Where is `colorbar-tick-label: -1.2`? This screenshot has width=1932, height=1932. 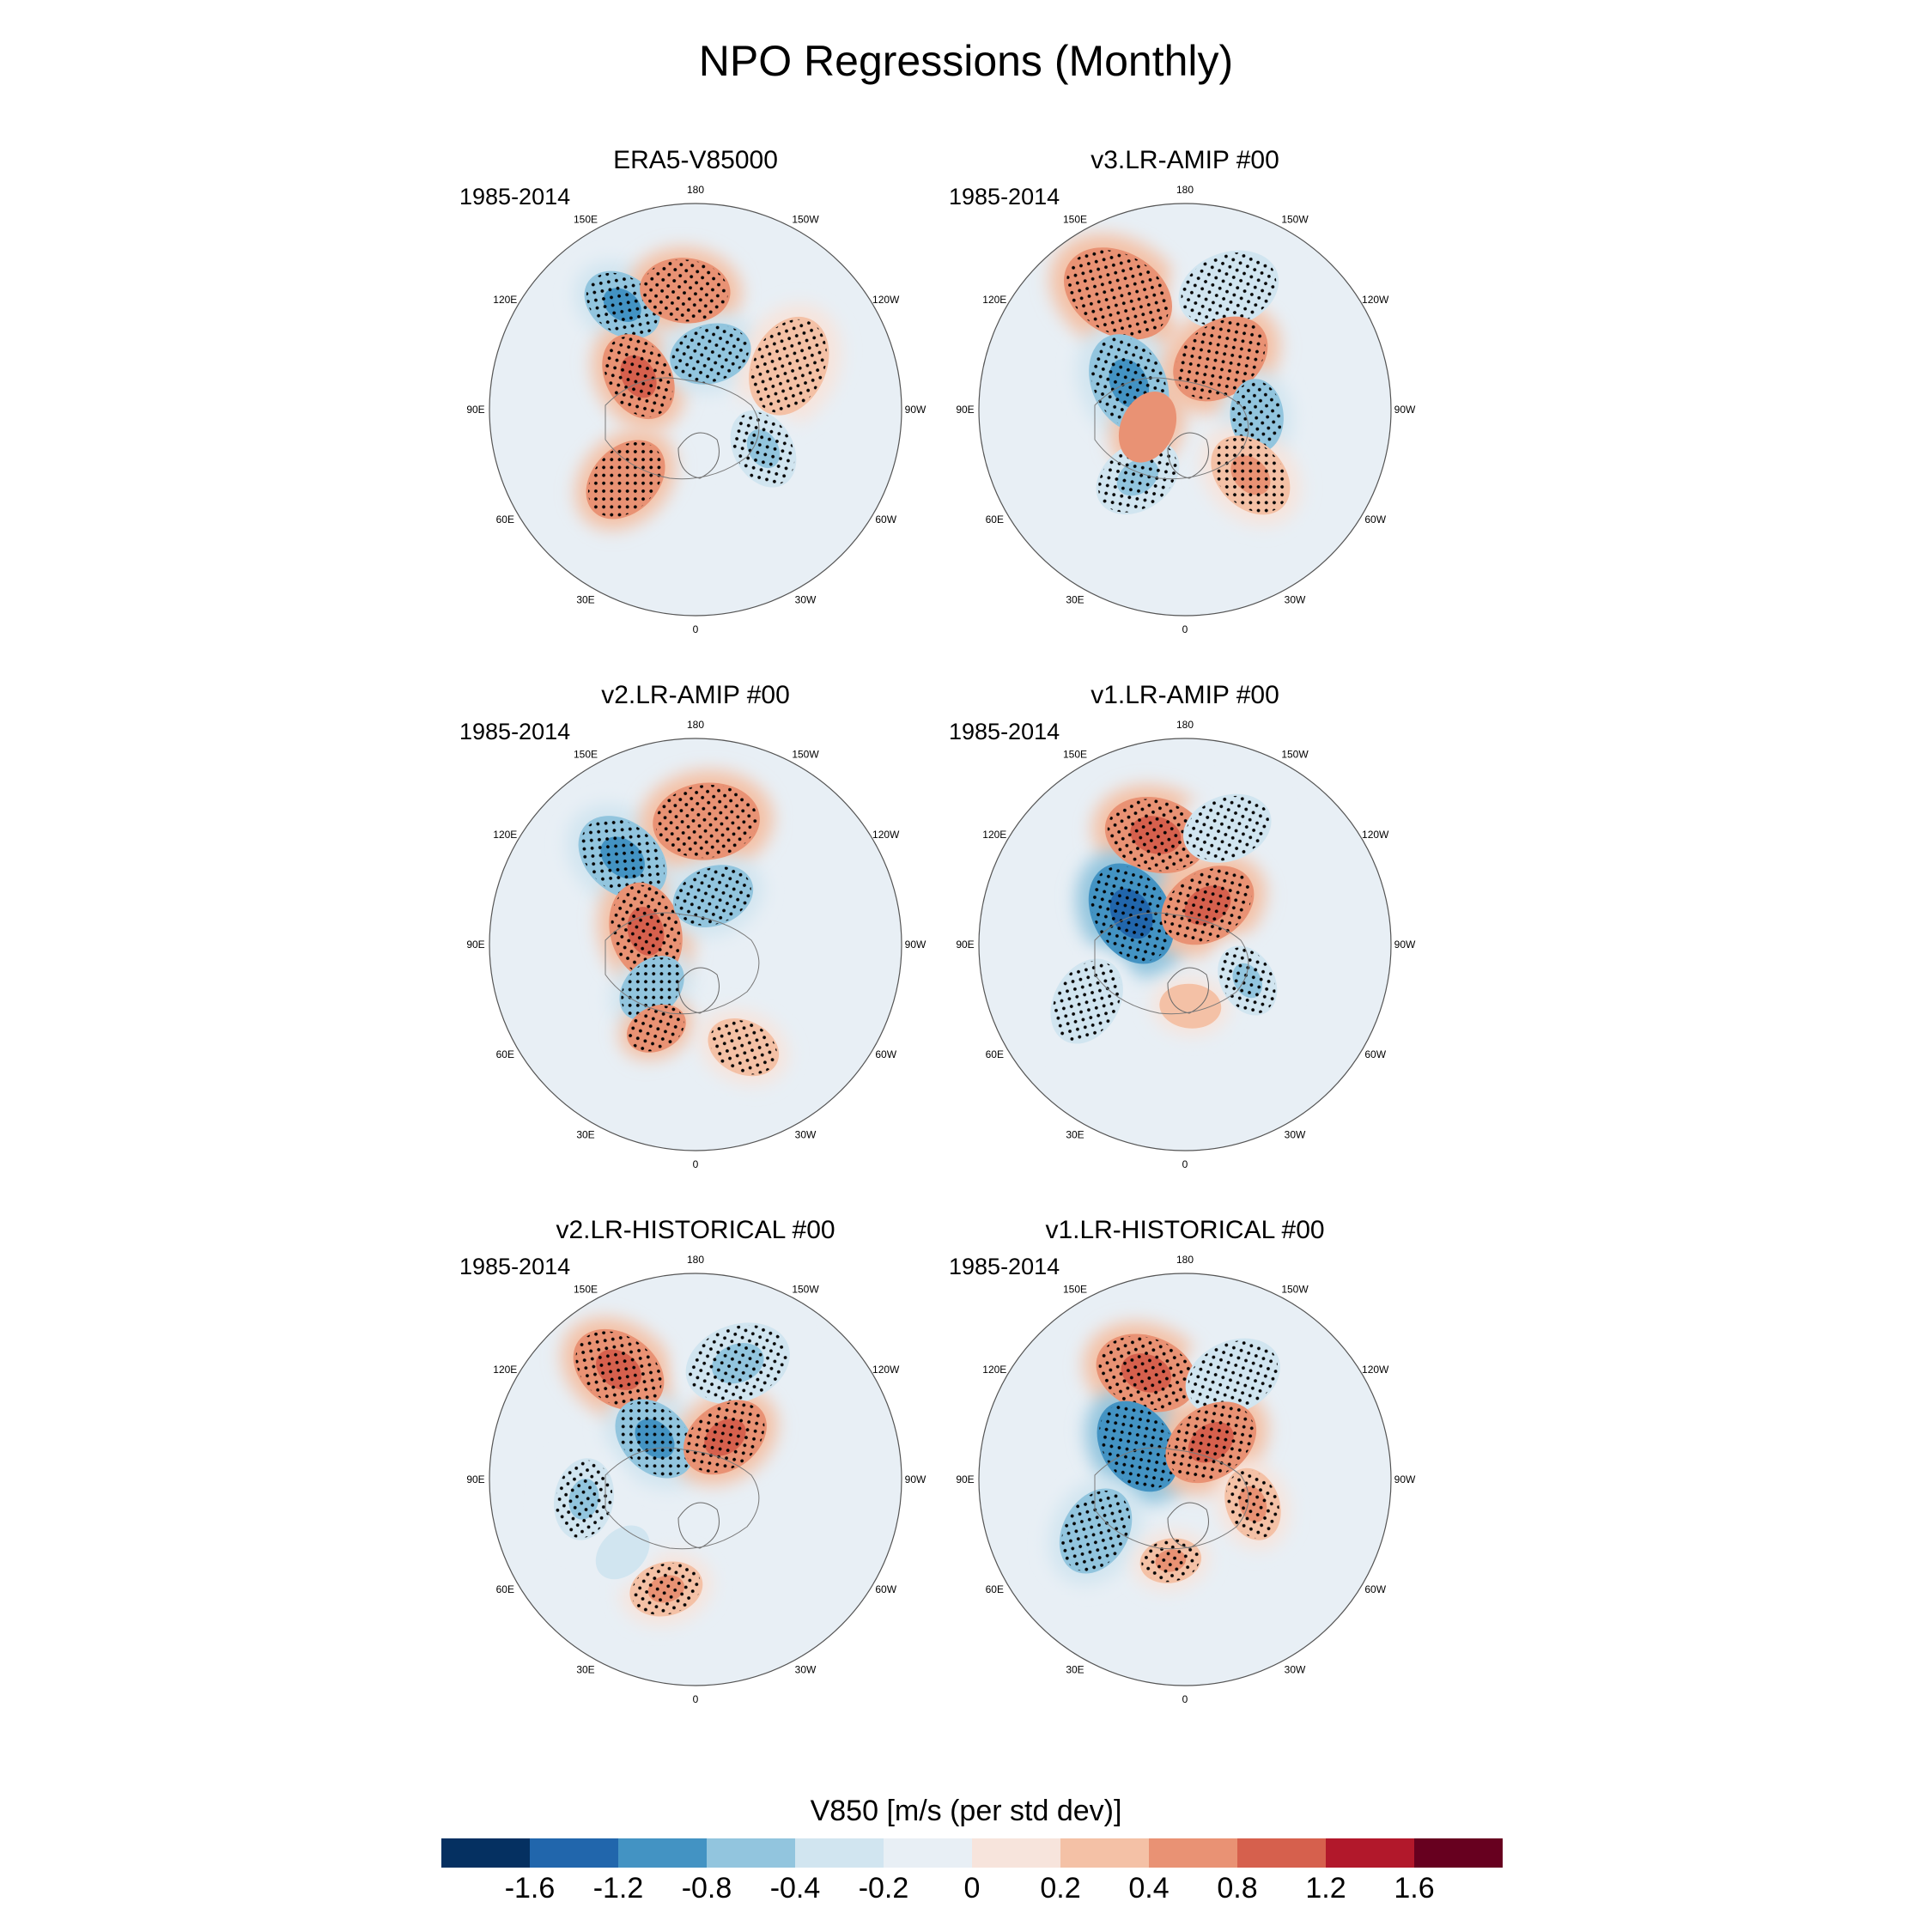 colorbar-tick-label: -1.2 is located at coordinates (618, 1888).